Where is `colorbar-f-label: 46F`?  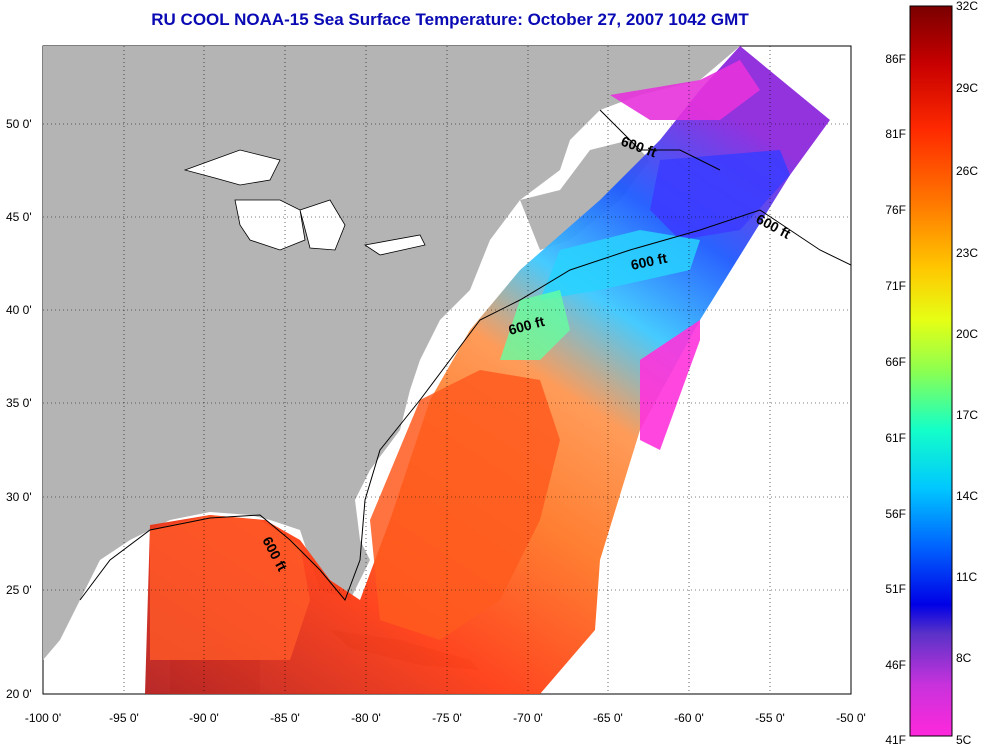
colorbar-f-label: 46F is located at coordinates (895, 665).